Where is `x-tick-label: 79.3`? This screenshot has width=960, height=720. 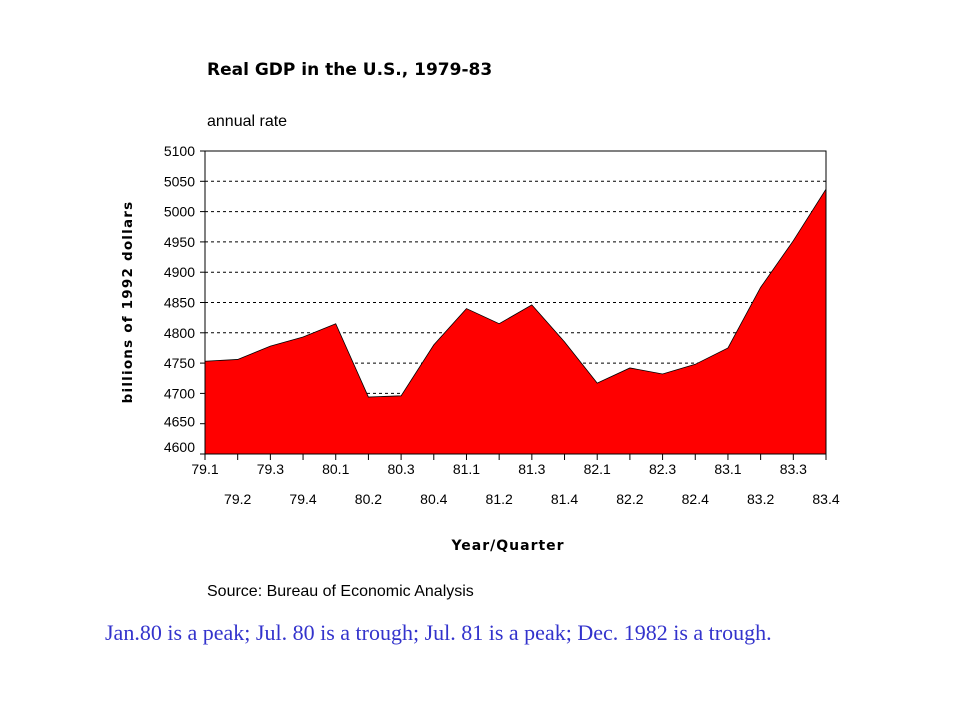 x-tick-label: 79.3 is located at coordinates (270, 469).